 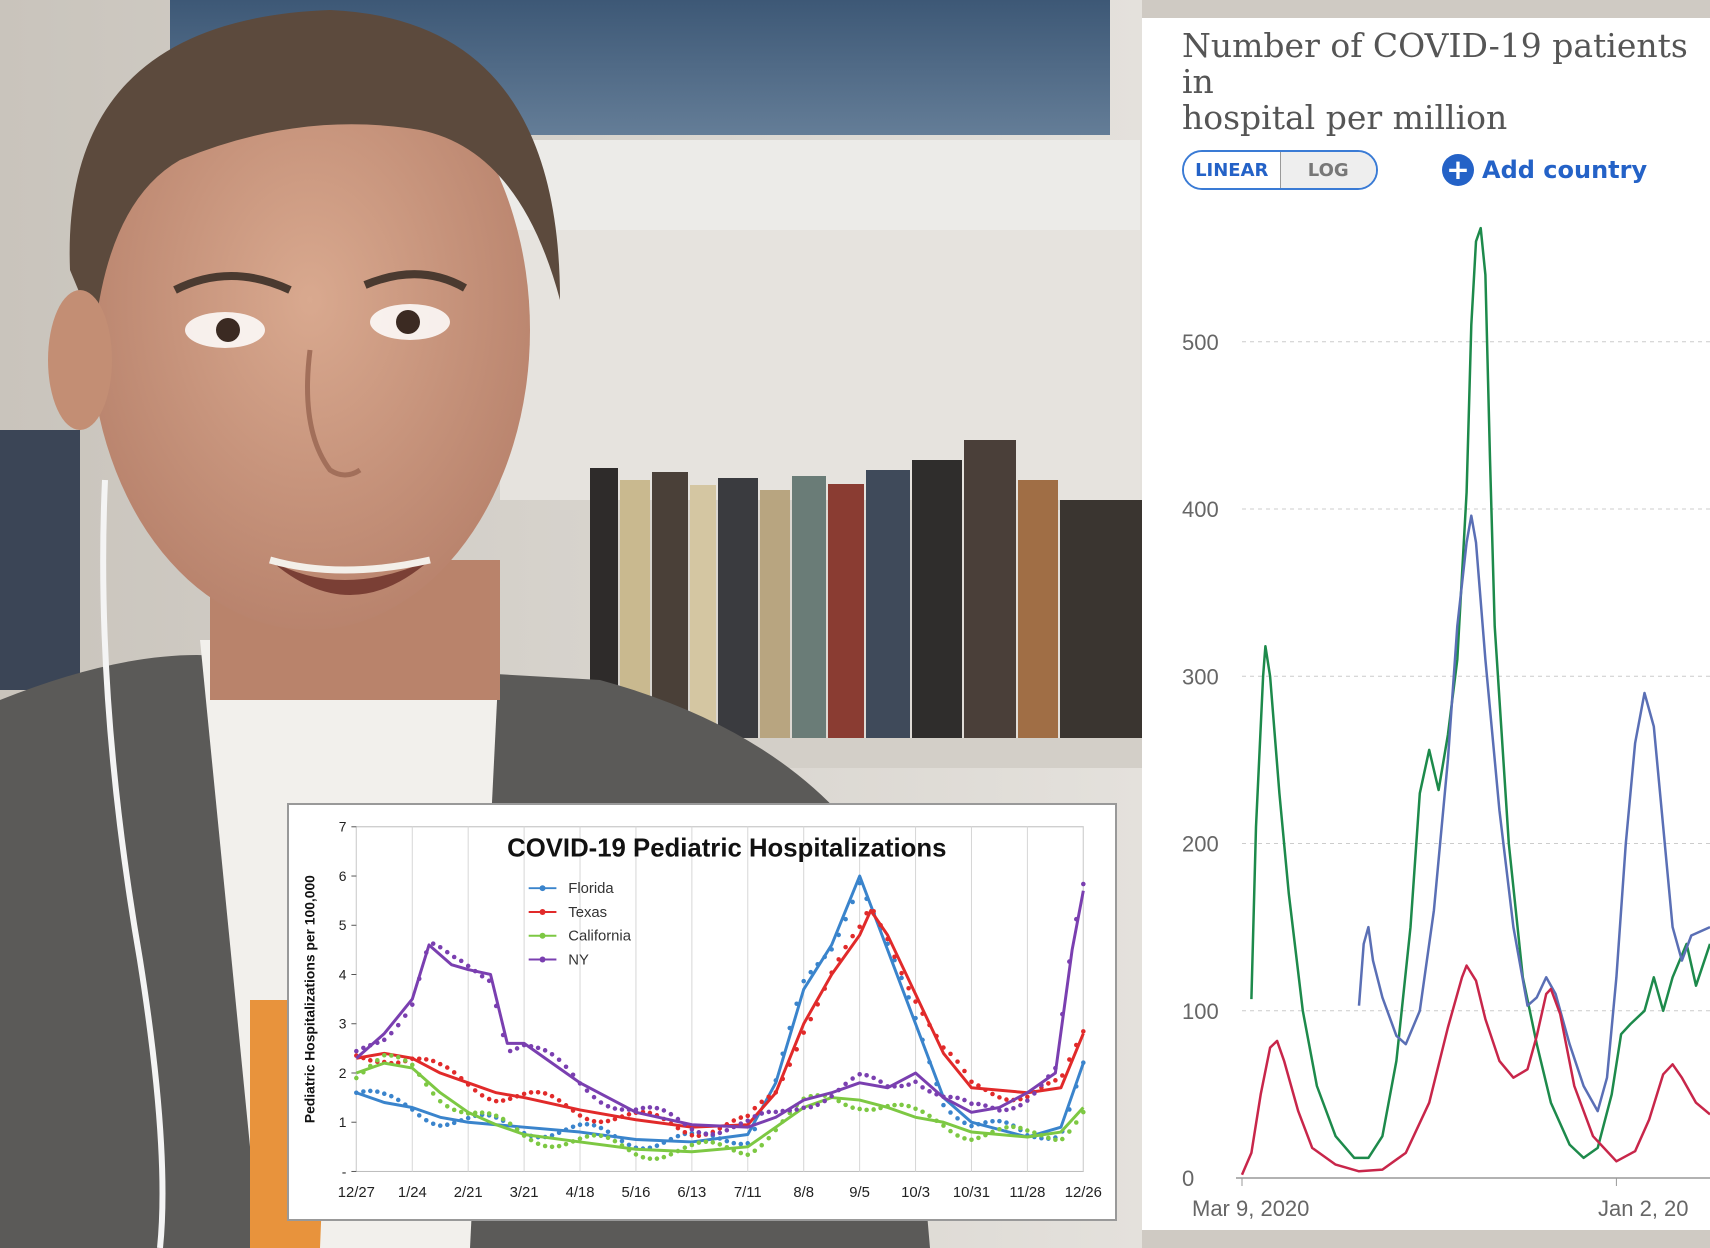 What do you see at coordinates (1083, 1193) in the screenshot?
I see `inset-x-tick-label: 12/26` at bounding box center [1083, 1193].